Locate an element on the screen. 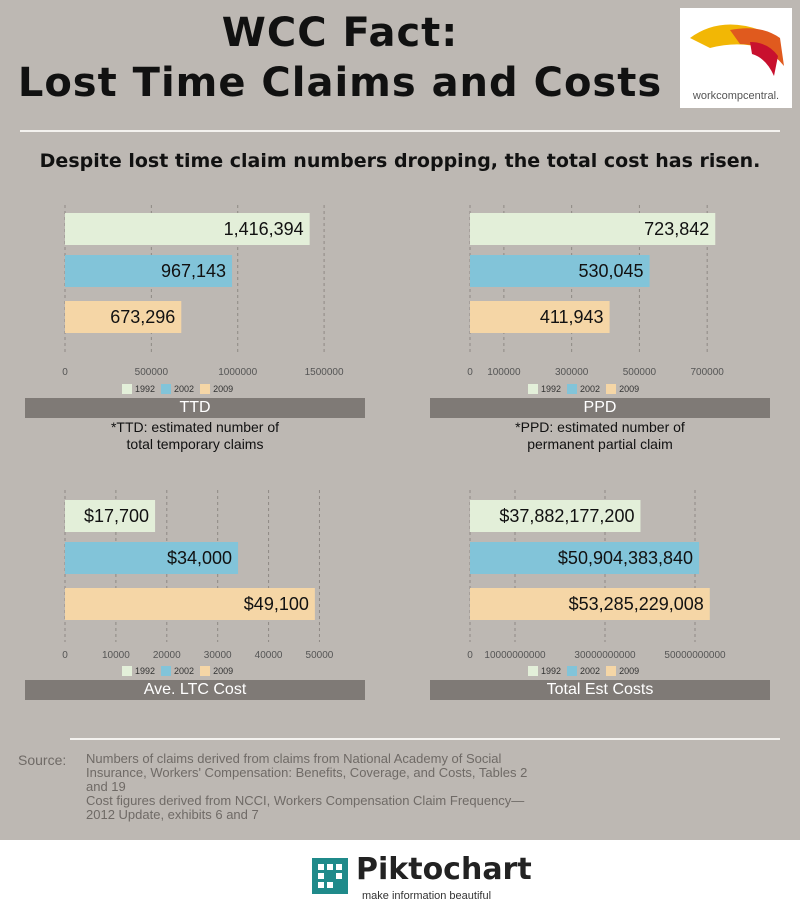 The width and height of the screenshot is (800, 913). legend-ttd: 1992 2002 2009 is located at coordinates (177, 389).